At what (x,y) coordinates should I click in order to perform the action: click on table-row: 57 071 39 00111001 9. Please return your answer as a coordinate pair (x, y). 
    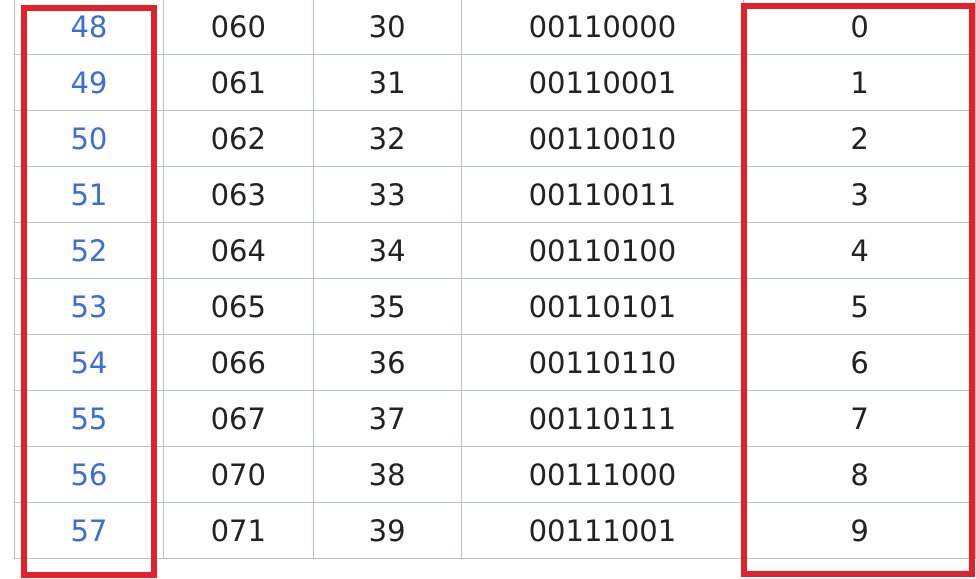
    Looking at the image, I should click on (495, 530).